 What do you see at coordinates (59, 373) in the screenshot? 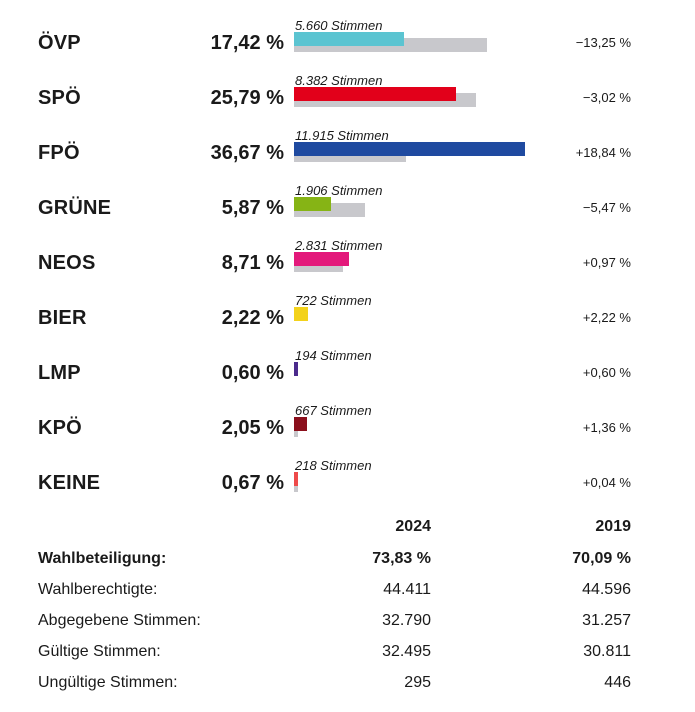
I see `party-name: LMP` at bounding box center [59, 373].